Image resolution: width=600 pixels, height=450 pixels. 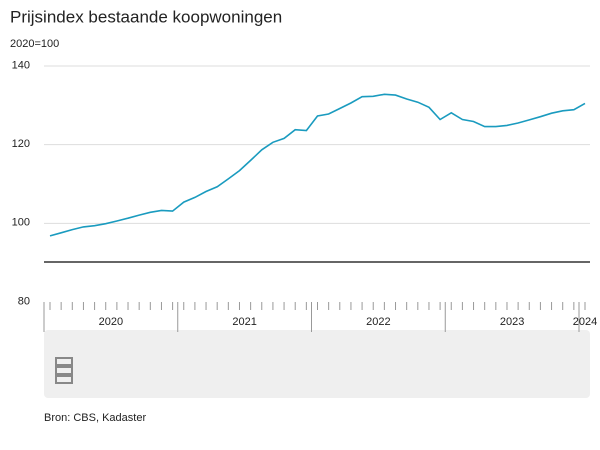 I want to click on chart-title: Prijsindex bestaande koopwoningen, so click(x=146, y=16).